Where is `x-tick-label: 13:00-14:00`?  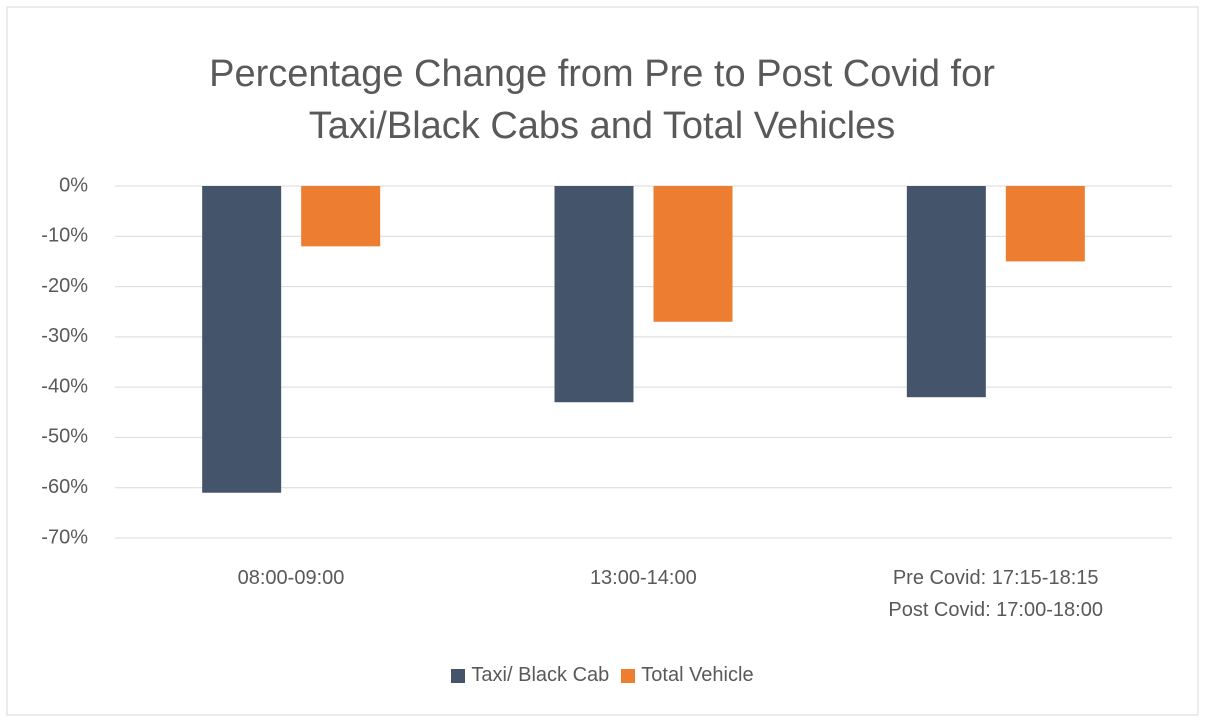 x-tick-label: 13:00-14:00 is located at coordinates (643, 578).